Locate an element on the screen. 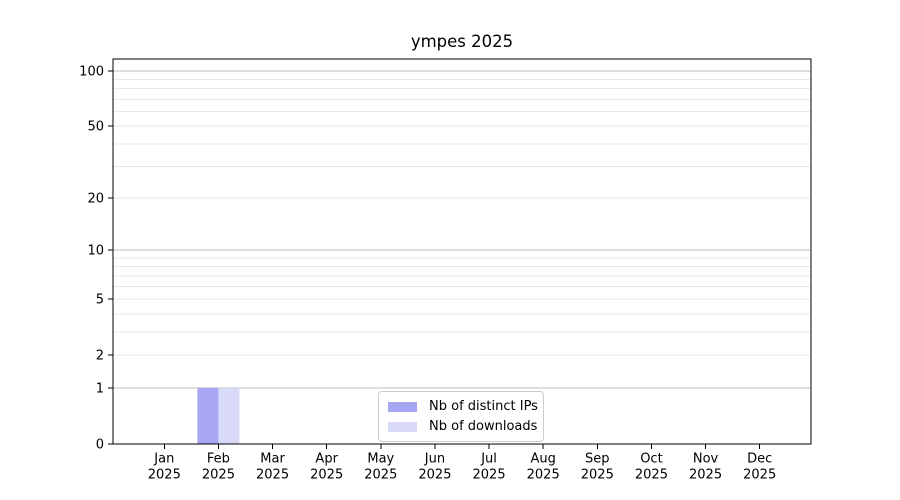 The height and width of the screenshot is (500, 900). y-tick-label: 5 is located at coordinates (100, 300).